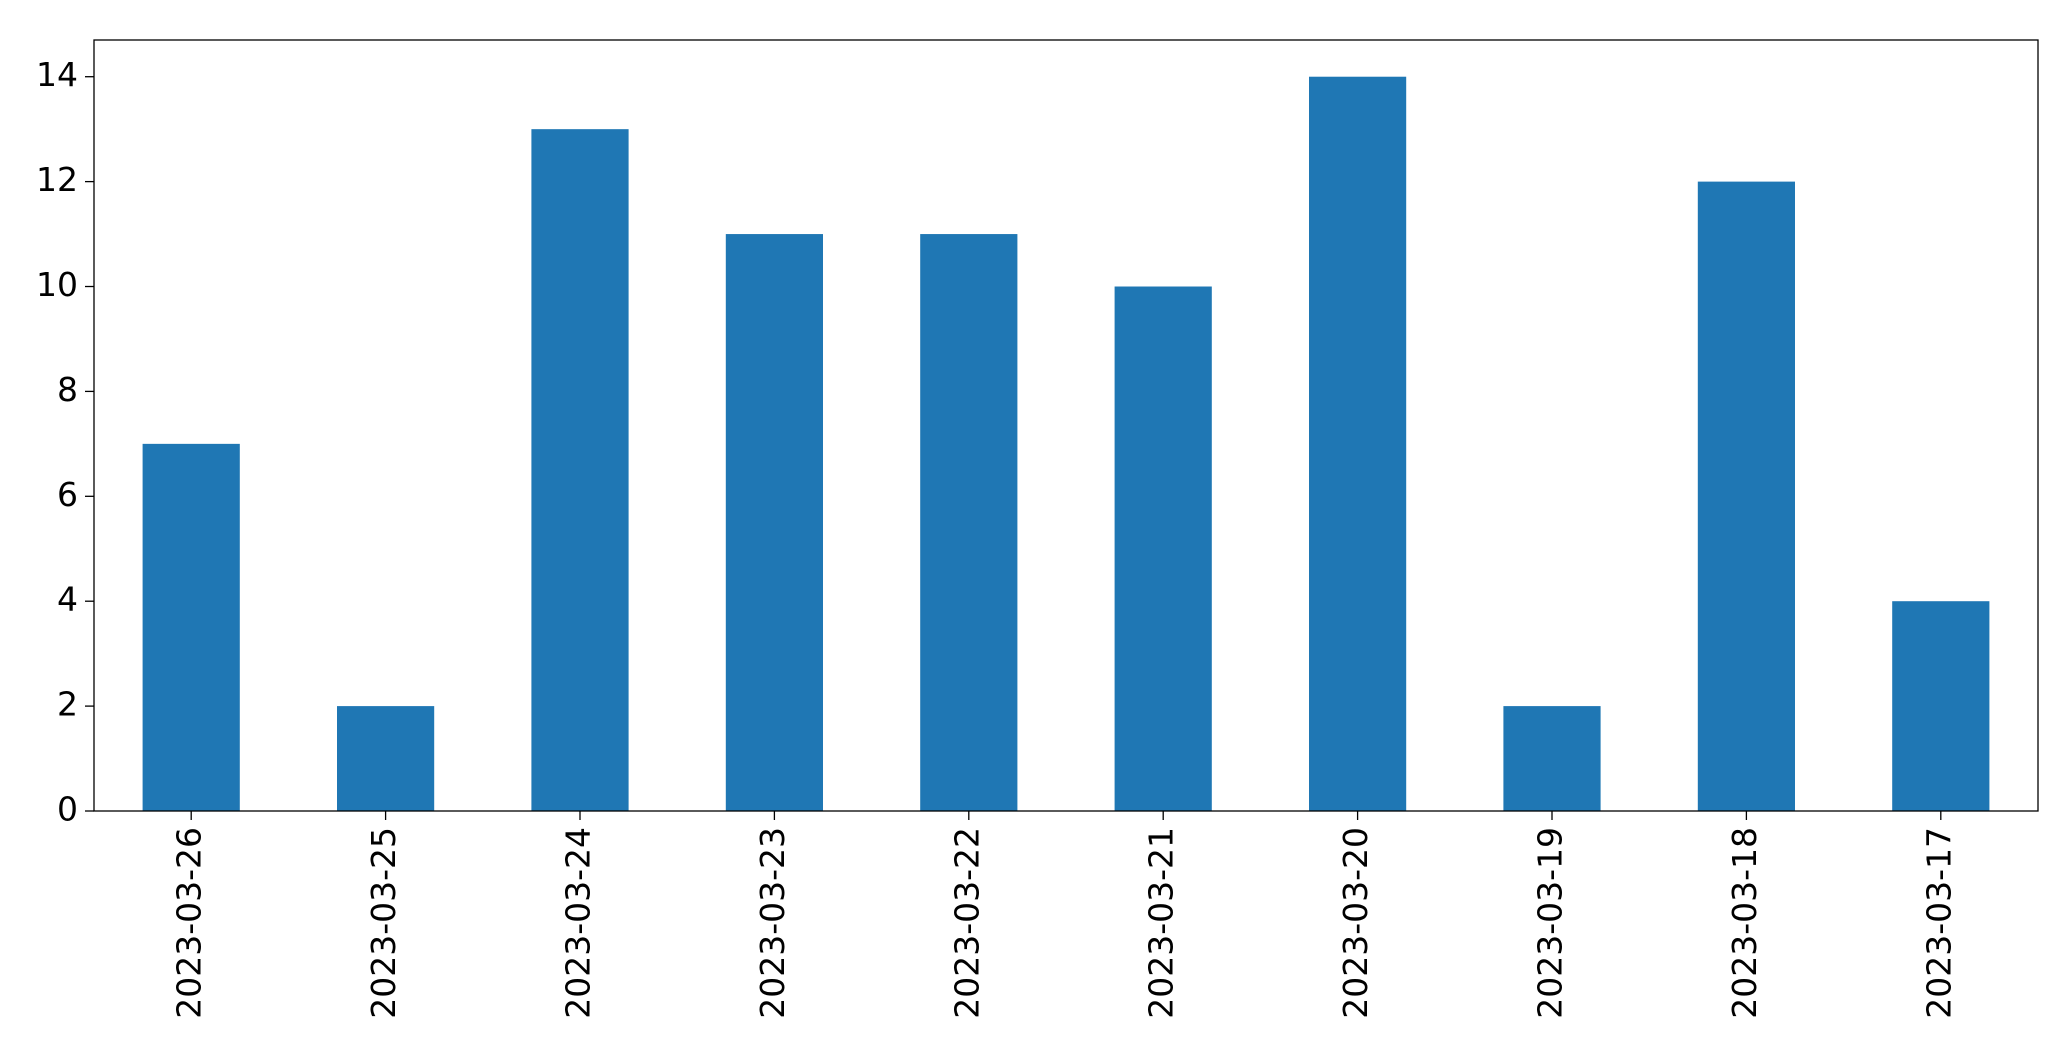  What do you see at coordinates (1550, 923) in the screenshot?
I see `x-tick-label: 2023-03-19` at bounding box center [1550, 923].